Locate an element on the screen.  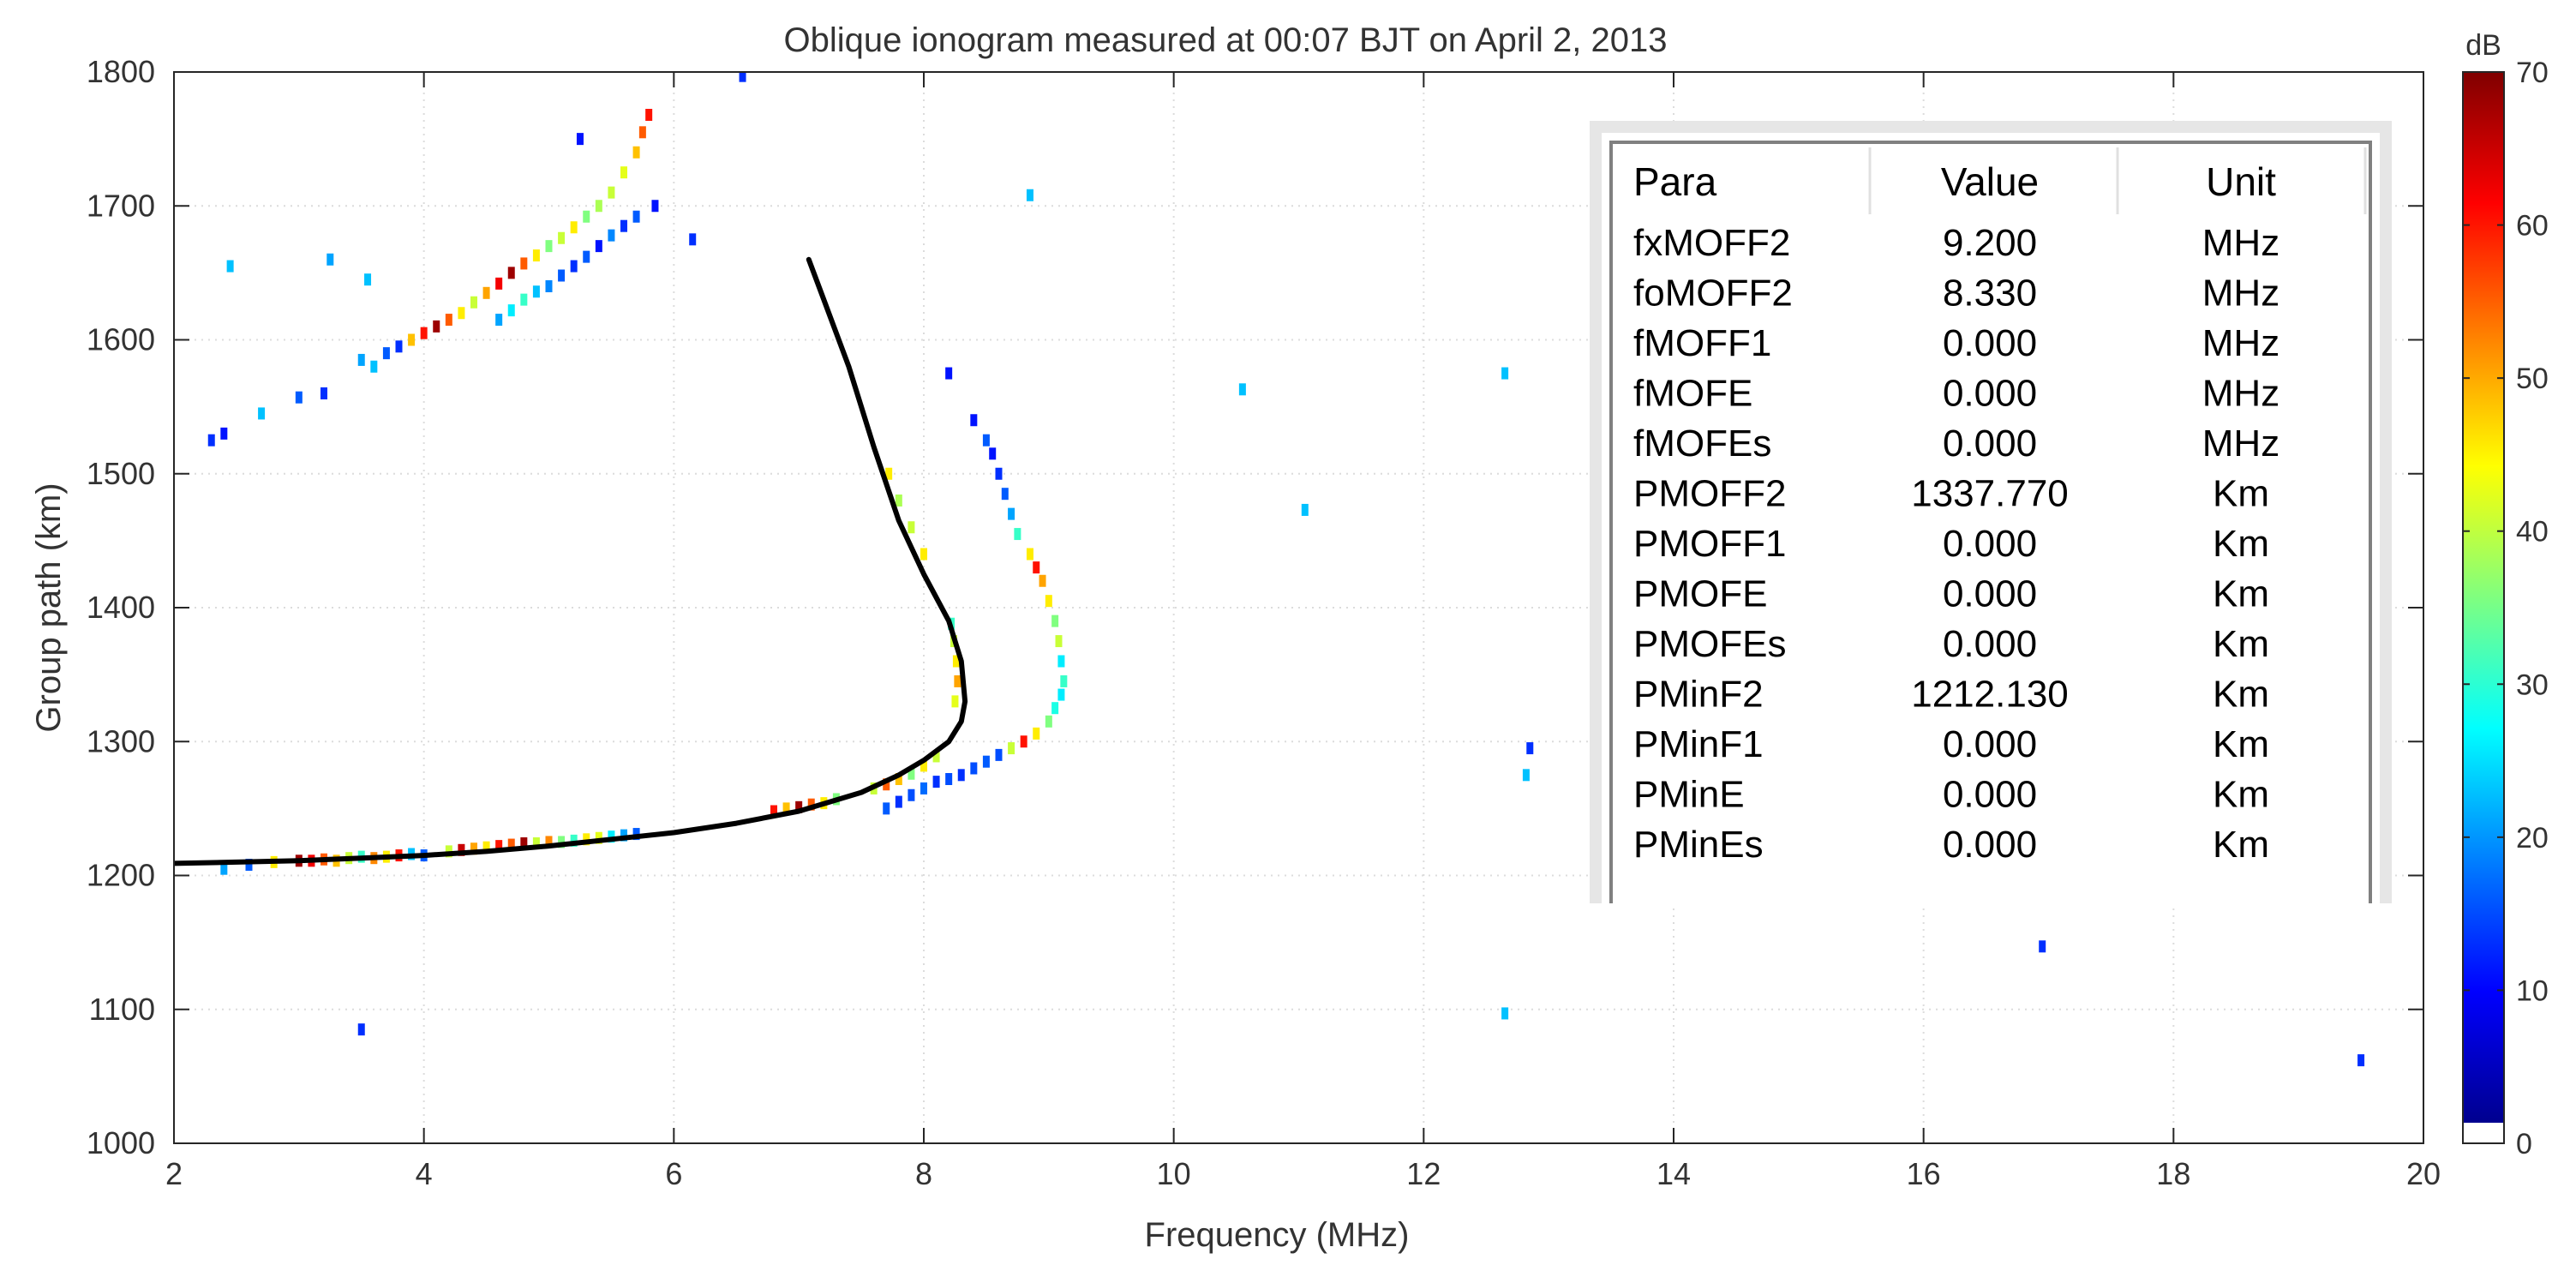
x-tick-label: 2 is located at coordinates (174, 1173).